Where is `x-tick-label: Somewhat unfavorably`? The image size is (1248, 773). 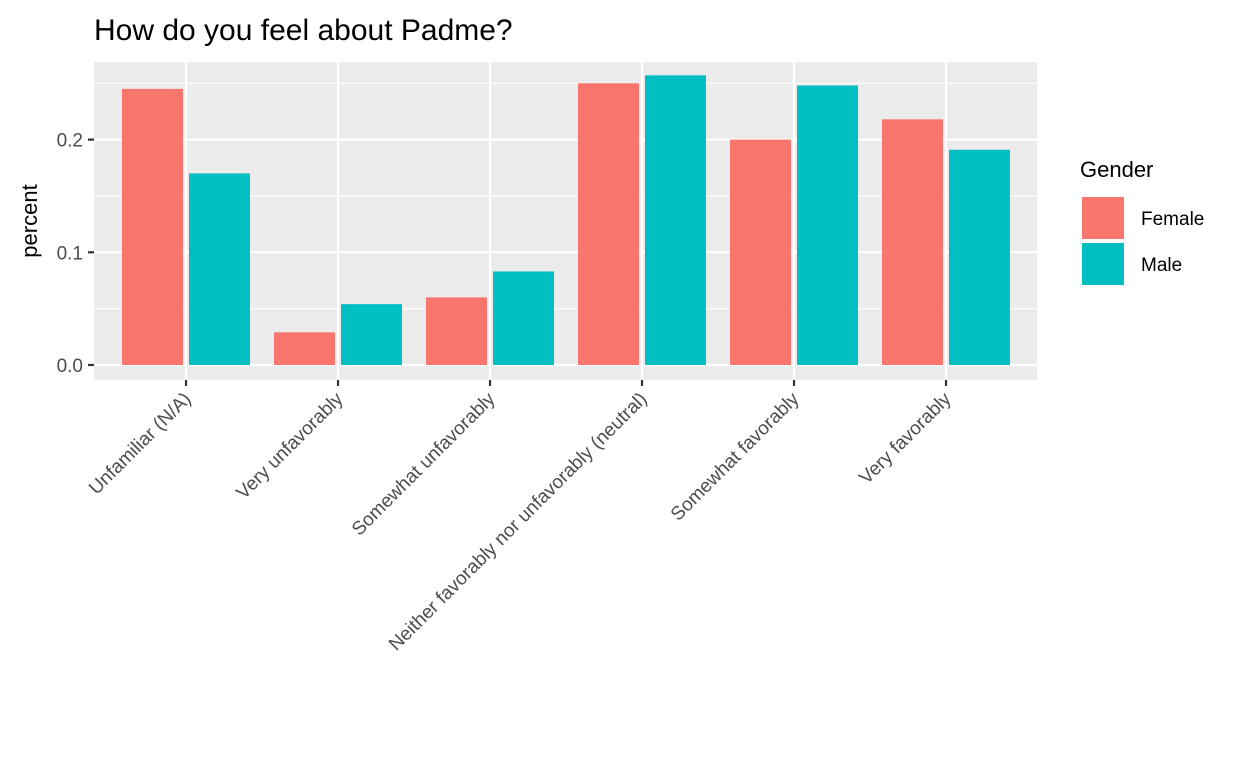 x-tick-label: Somewhat unfavorably is located at coordinates (424, 464).